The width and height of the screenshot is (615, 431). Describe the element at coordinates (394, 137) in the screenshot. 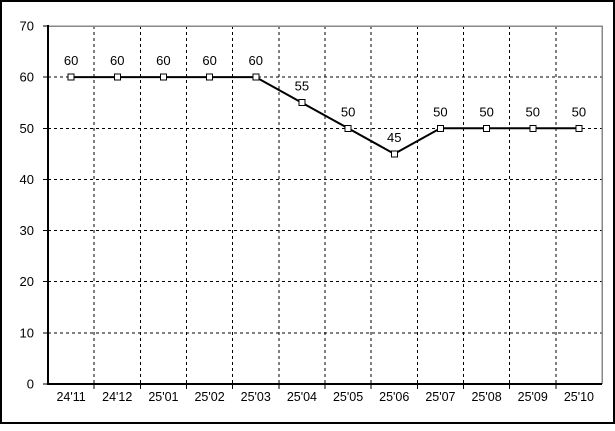

I see `data-label: 45` at that location.